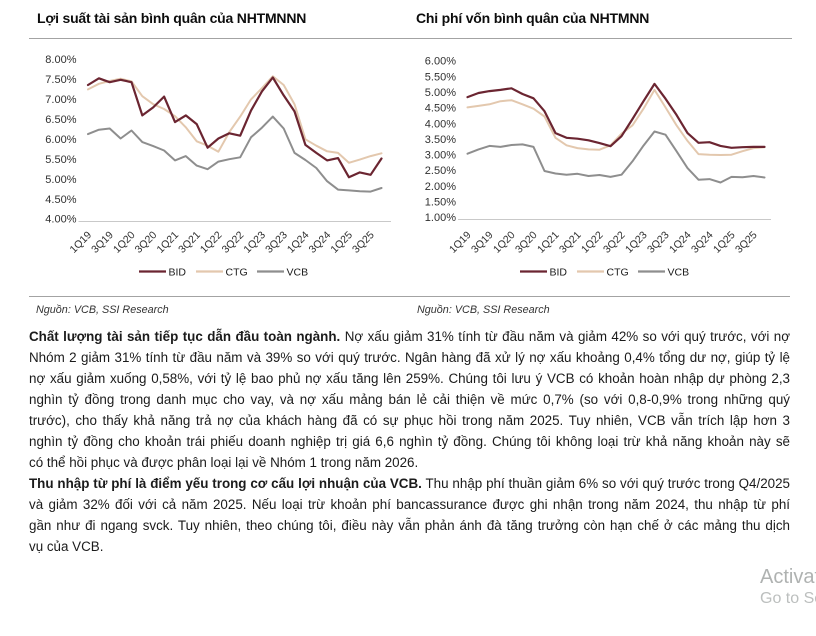 The image size is (816, 636). What do you see at coordinates (60, 60) in the screenshot?
I see `svg-text: 8.00%` at bounding box center [60, 60].